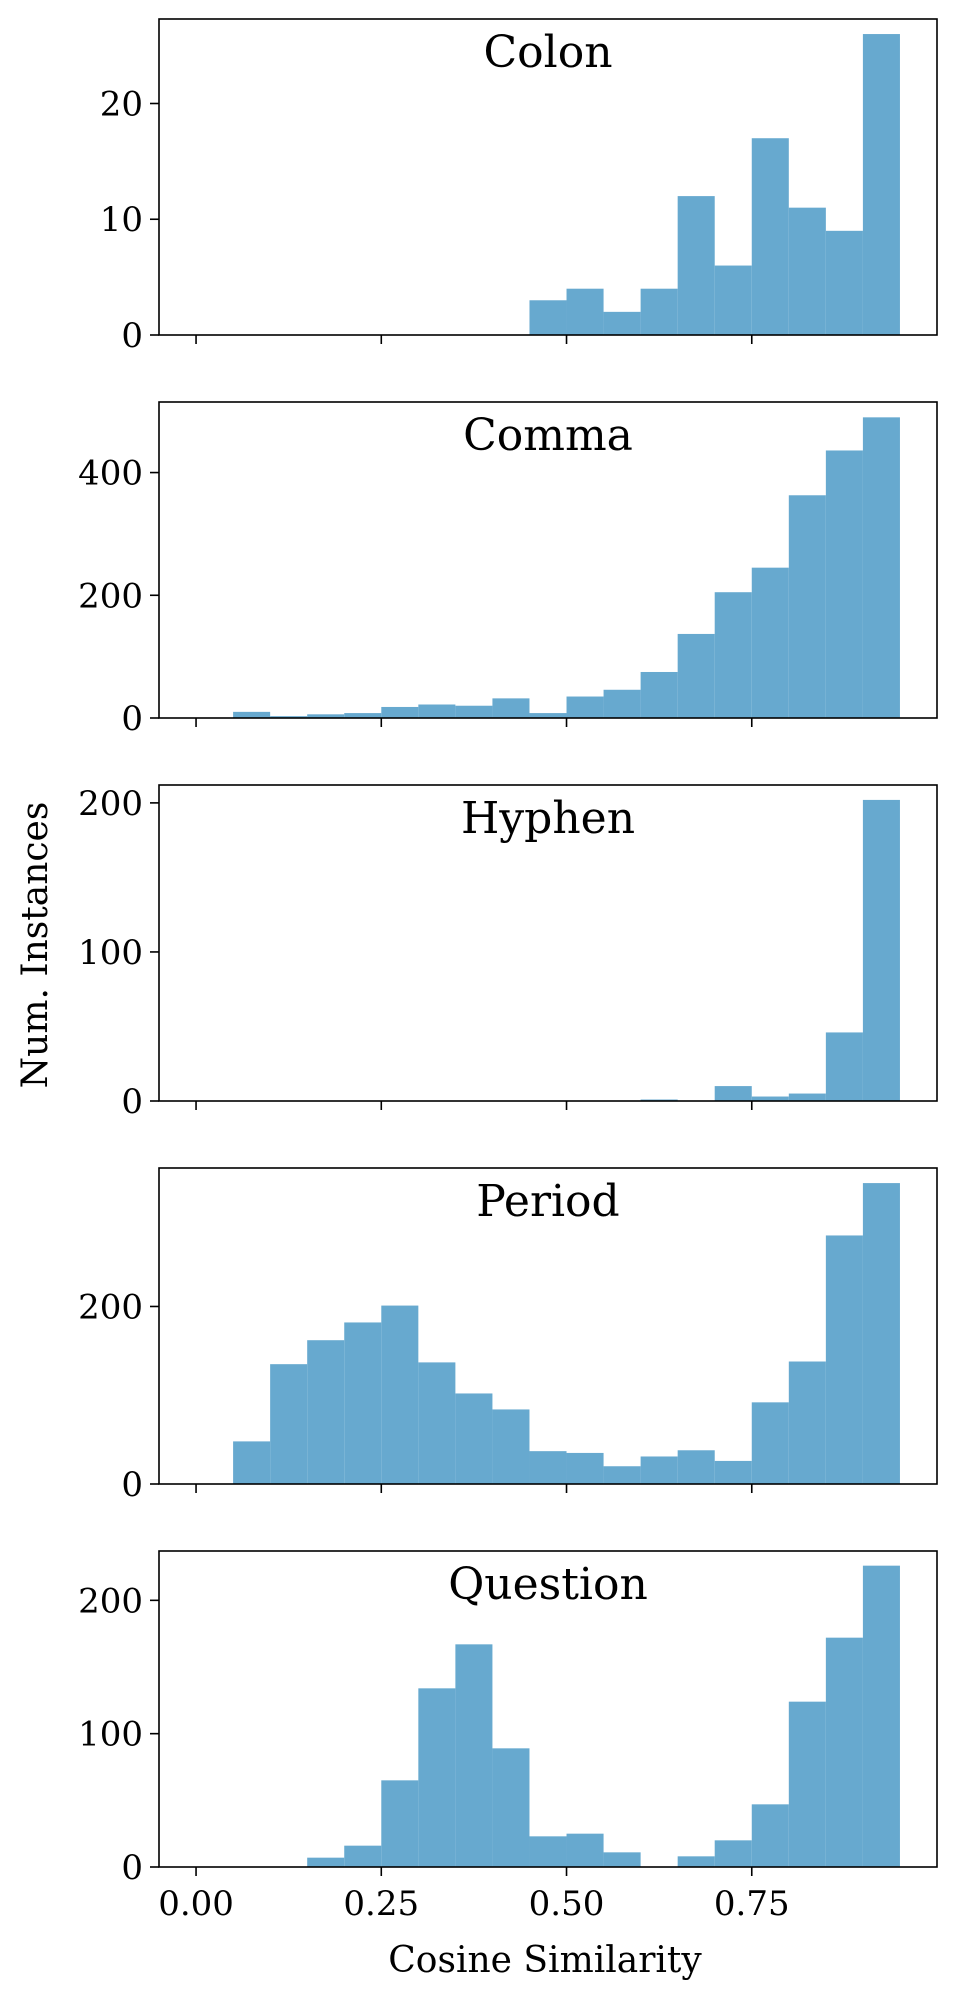 The image size is (953, 2000). I want to click on panel-comma-ytick-label-0: 0, so click(132, 719).